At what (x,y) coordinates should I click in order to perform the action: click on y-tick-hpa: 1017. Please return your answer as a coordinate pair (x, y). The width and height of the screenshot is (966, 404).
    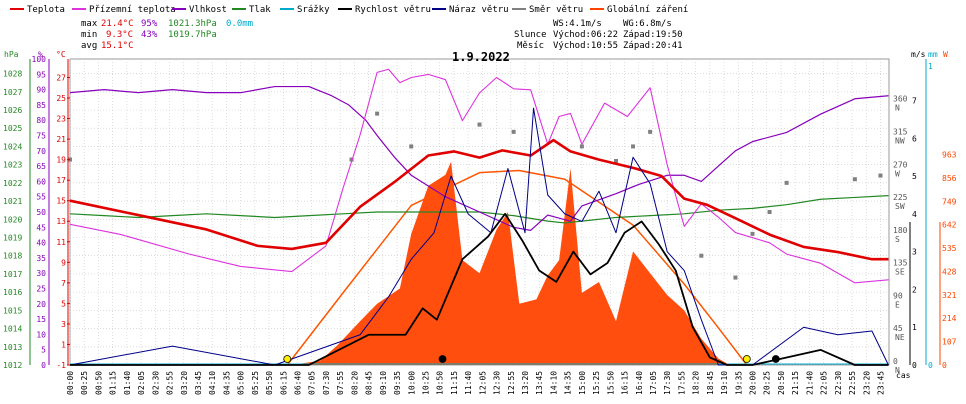
    Looking at the image, I should click on (12, 274).